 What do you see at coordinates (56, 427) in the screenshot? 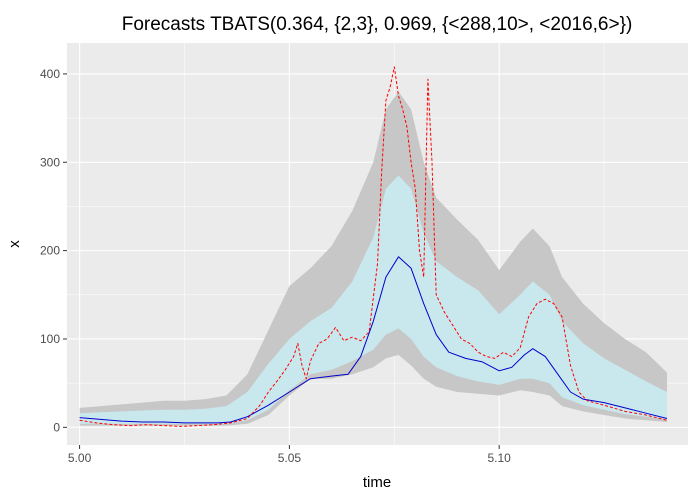
I see `y-tick-label: 0` at bounding box center [56, 427].